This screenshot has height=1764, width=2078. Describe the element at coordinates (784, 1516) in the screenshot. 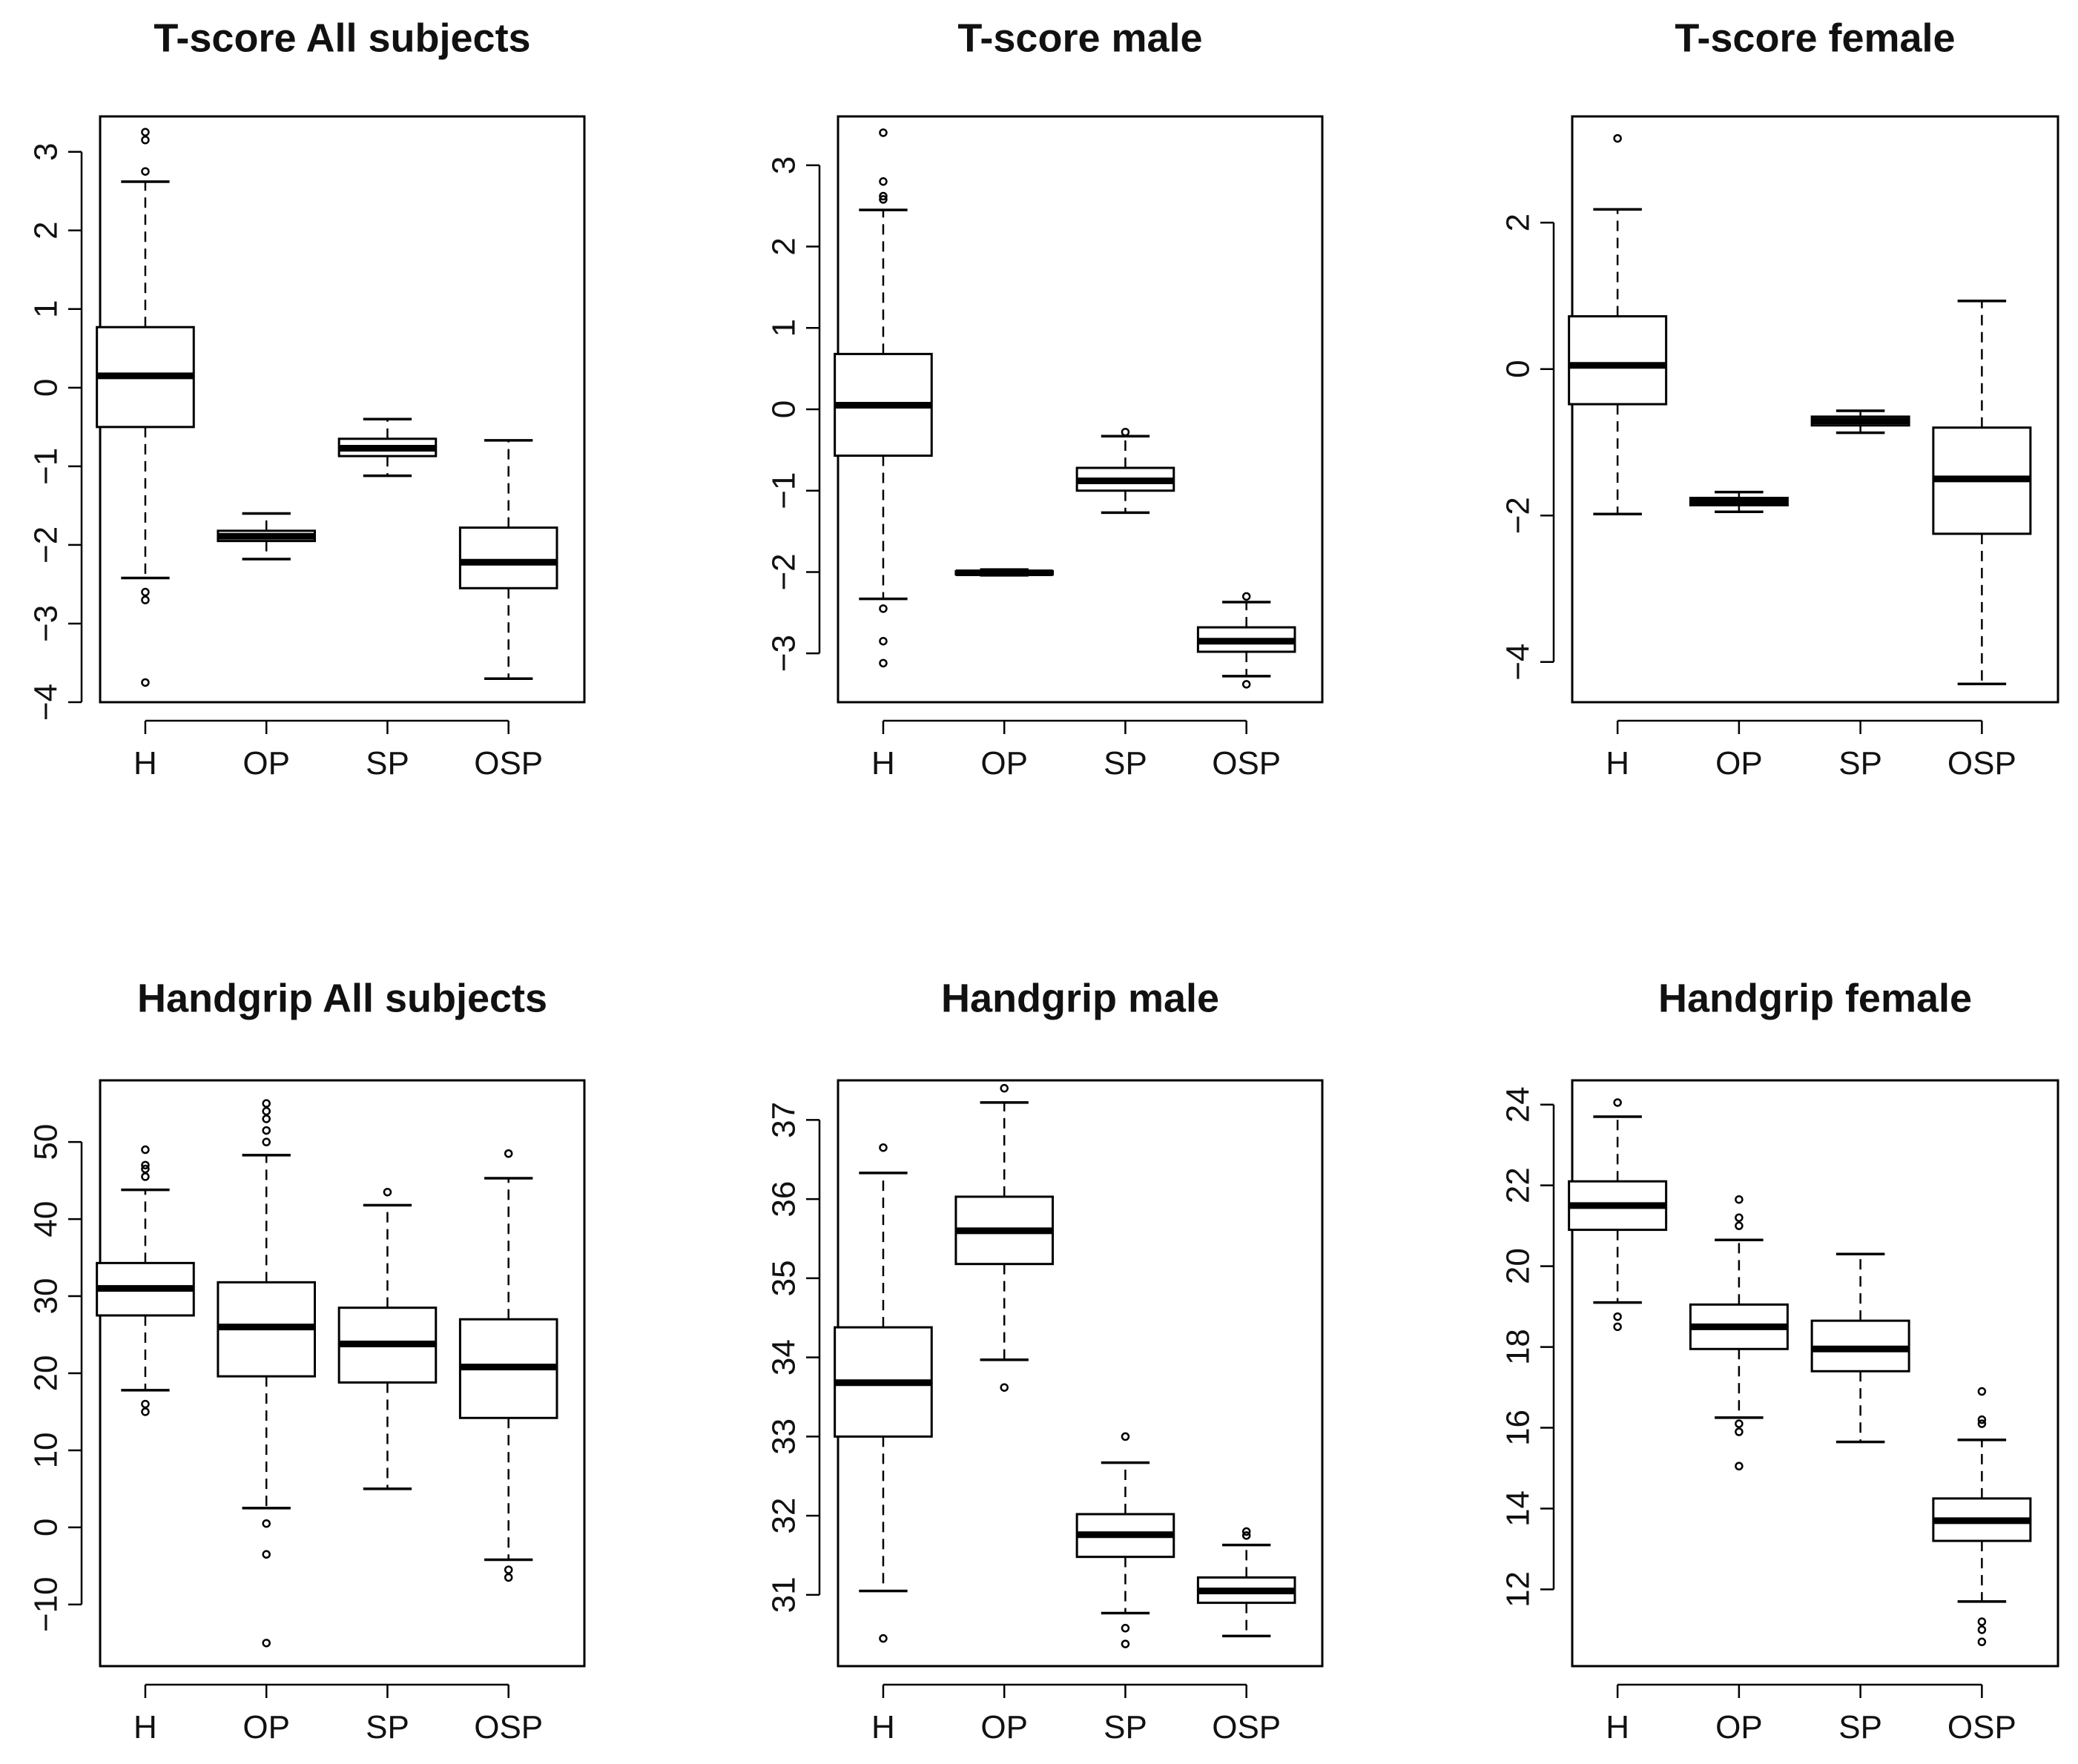

I see `y-tick-label: 32` at that location.